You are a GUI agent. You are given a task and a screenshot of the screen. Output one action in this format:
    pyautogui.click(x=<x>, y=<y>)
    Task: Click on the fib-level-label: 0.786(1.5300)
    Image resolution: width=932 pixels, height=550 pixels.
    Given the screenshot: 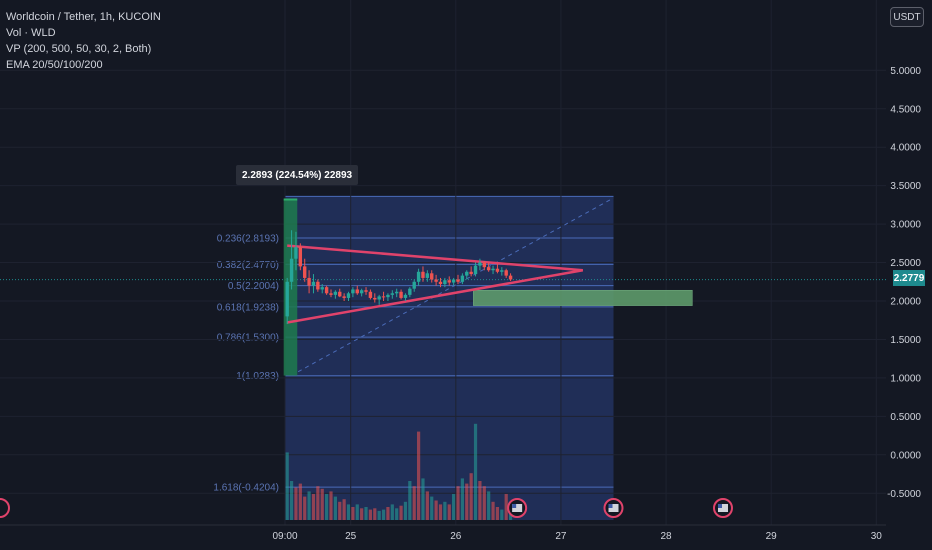 What is the action you would take?
    pyautogui.click(x=248, y=338)
    